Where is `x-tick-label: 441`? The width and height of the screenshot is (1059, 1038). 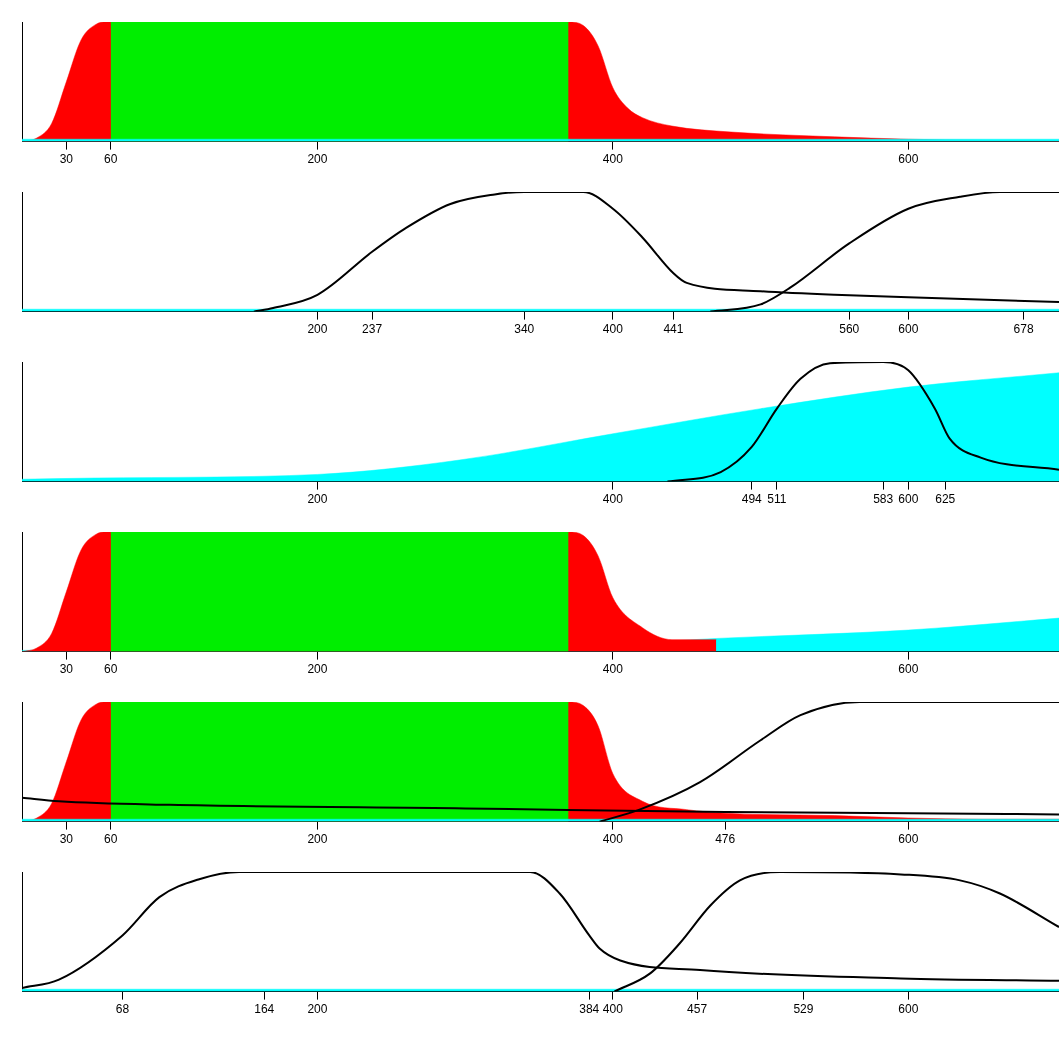 x-tick-label: 441 is located at coordinates (673, 329).